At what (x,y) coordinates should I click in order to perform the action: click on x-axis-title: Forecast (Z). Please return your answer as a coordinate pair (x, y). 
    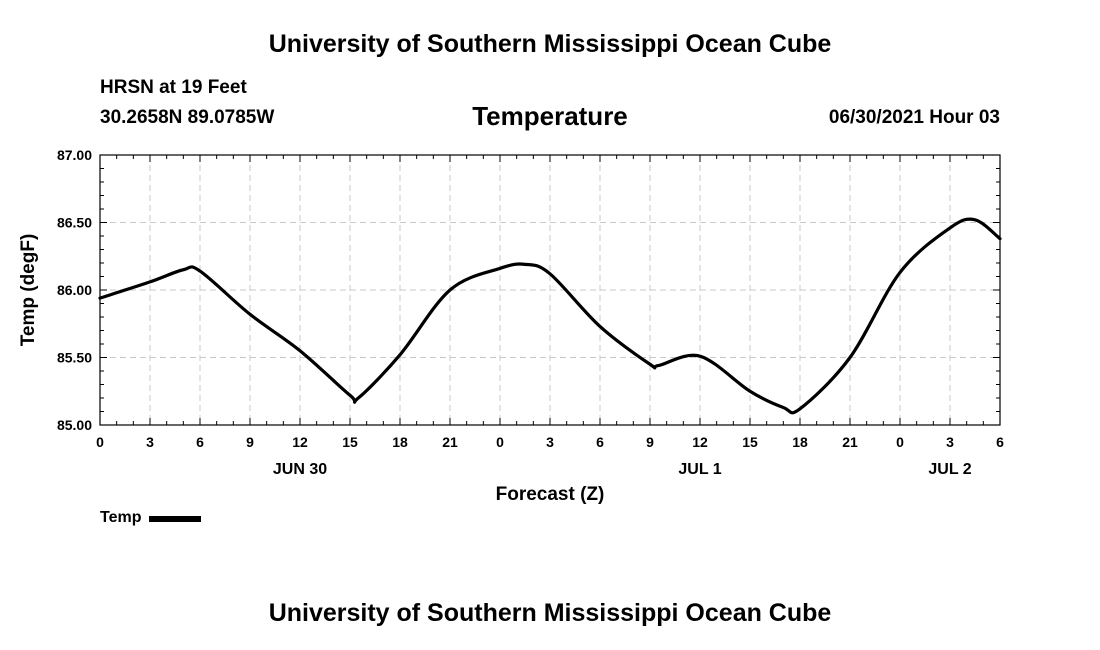
    Looking at the image, I should click on (550, 494).